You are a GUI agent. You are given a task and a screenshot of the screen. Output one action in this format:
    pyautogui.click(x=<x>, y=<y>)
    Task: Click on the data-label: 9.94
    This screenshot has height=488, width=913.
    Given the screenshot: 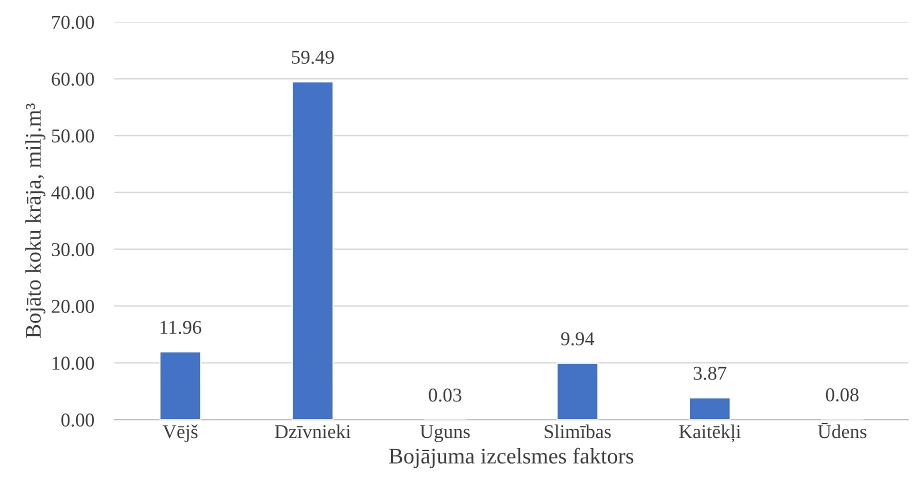 What is the action you would take?
    pyautogui.click(x=577, y=339)
    